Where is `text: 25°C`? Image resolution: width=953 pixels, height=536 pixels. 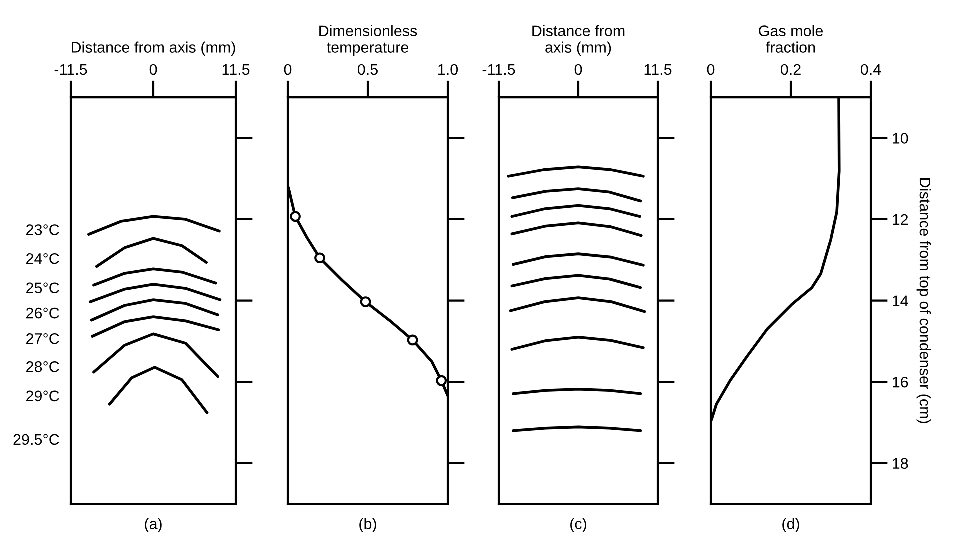 text: 25°C is located at coordinates (43, 288).